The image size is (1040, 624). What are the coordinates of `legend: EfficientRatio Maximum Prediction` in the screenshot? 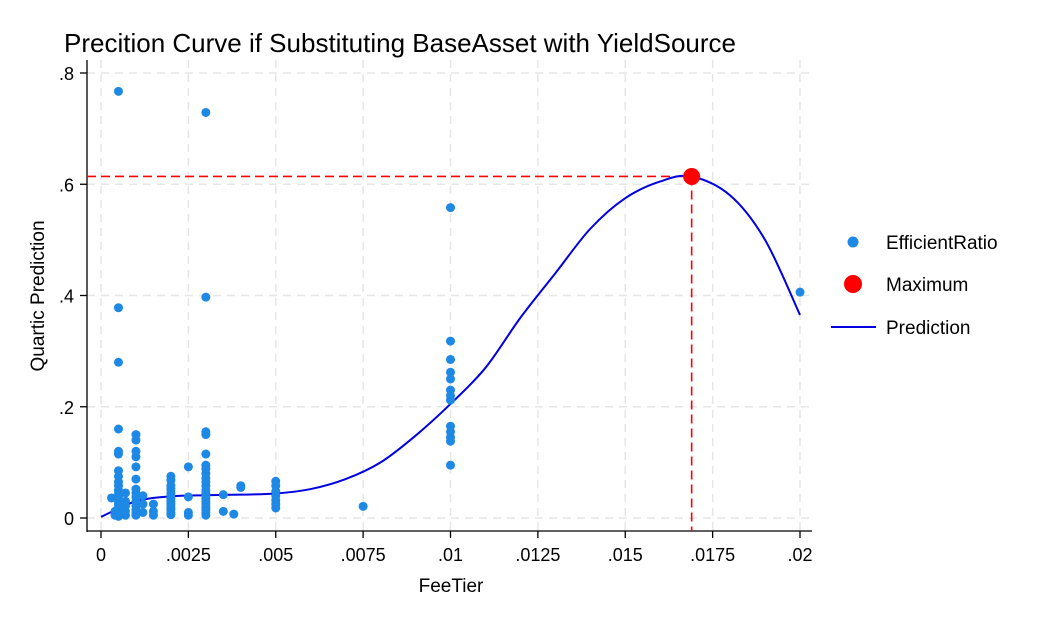 It's located at (914, 286).